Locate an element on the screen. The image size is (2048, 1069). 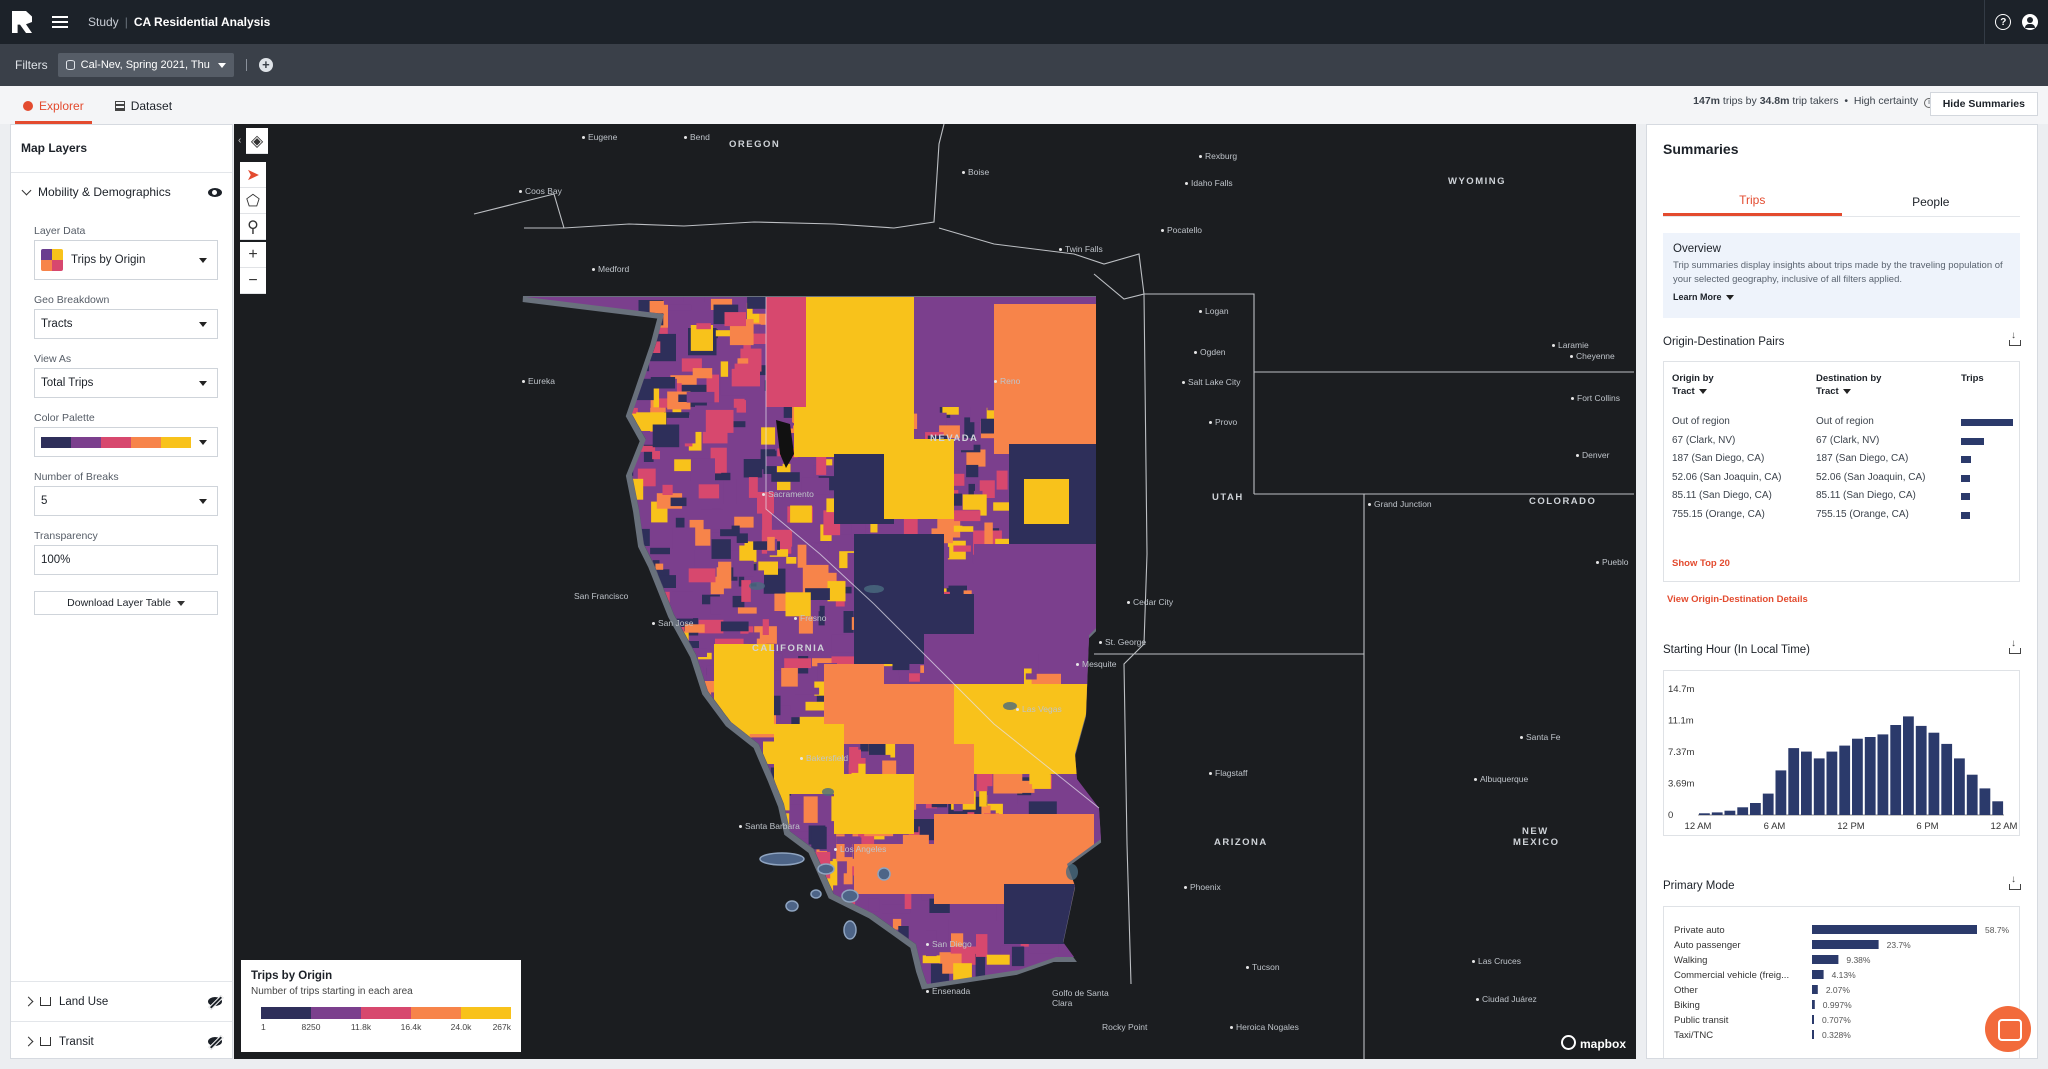
collapse-toolbar-icon: ‹ is located at coordinates (240, 140).